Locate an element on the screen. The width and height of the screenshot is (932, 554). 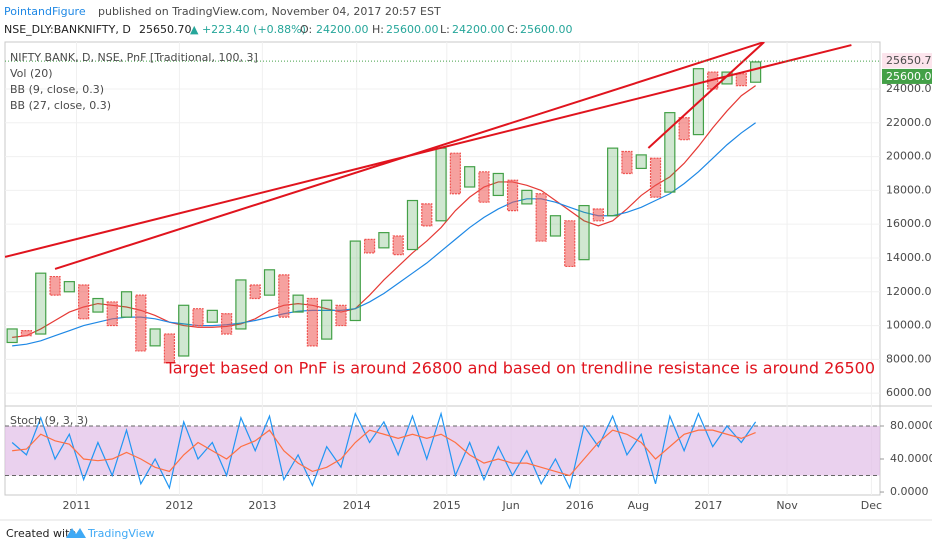
stoch-legend: Stoch (9, 3, 3) is located at coordinates (49, 420).